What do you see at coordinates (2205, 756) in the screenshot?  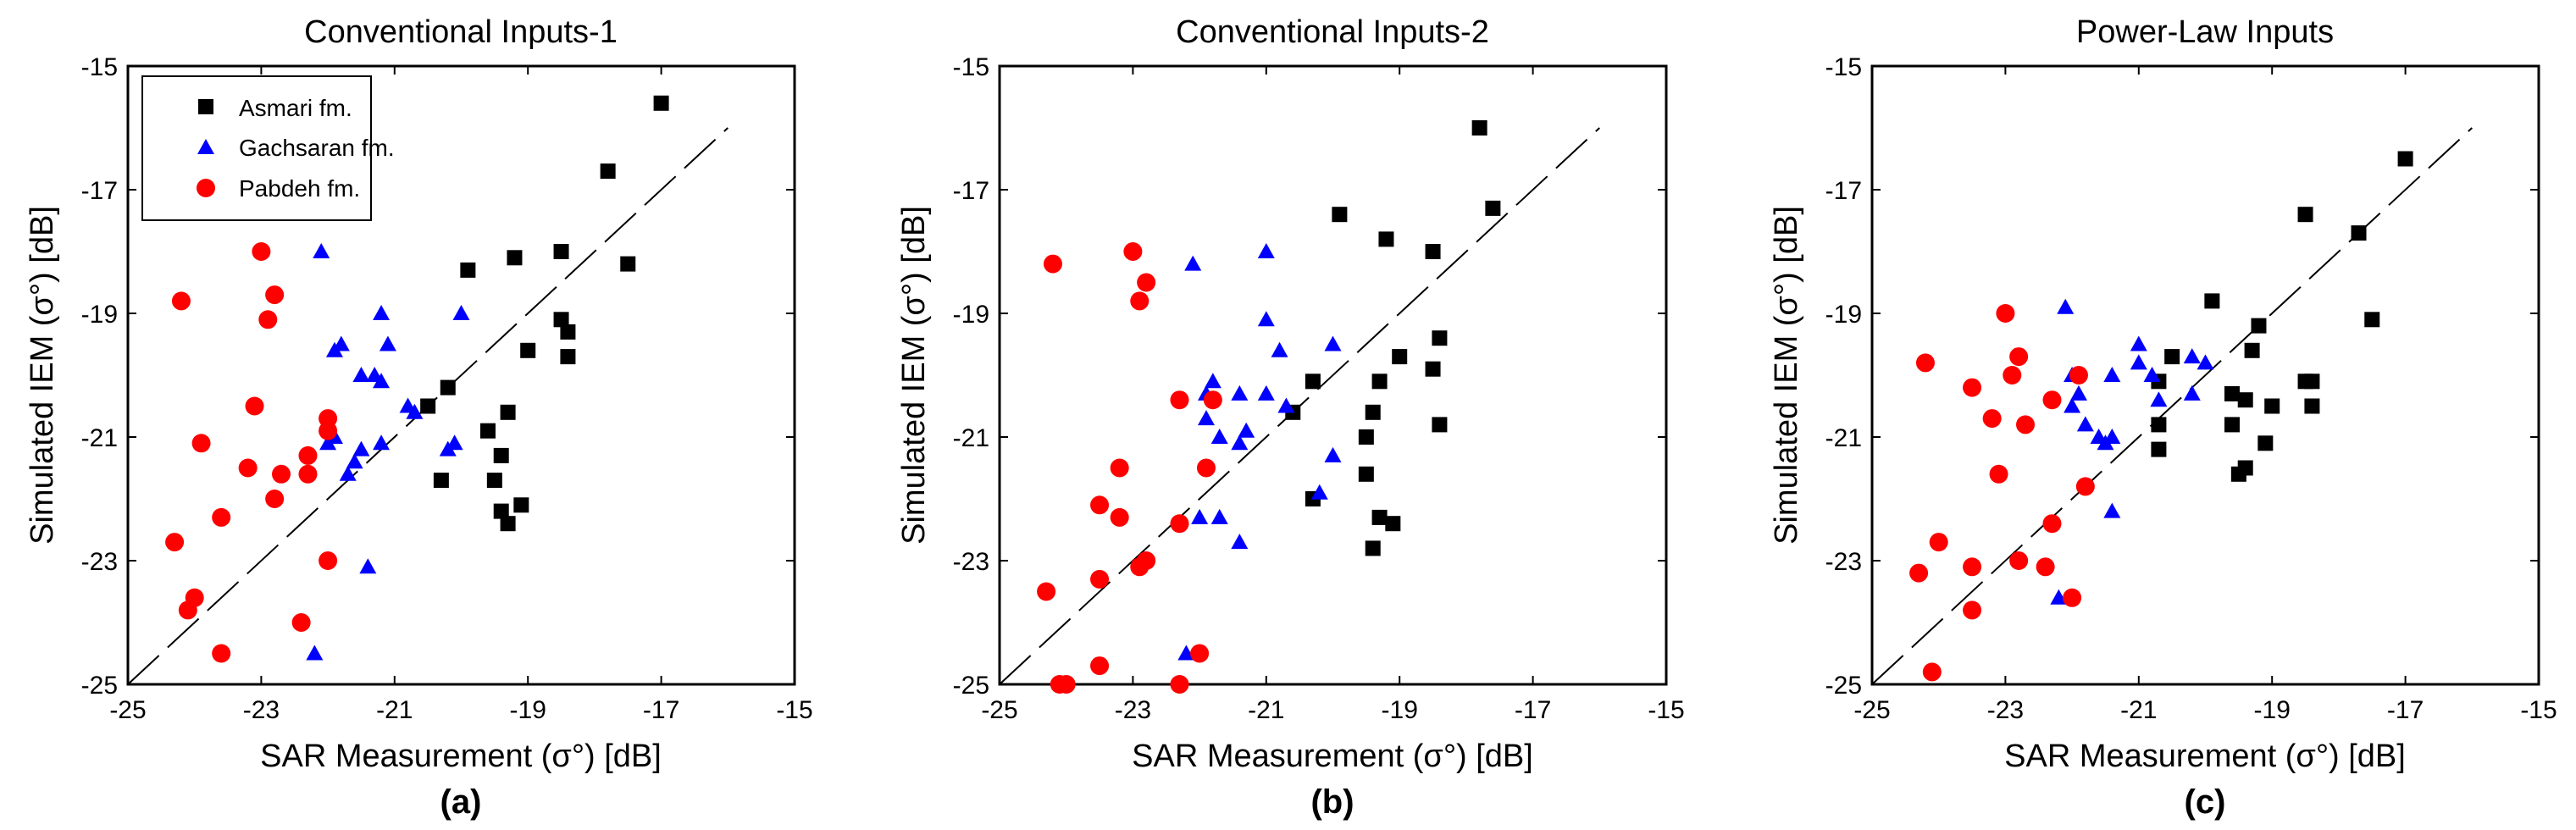 I see `panel-c-xlabel: SAR Measurement (σ°) [dB]` at bounding box center [2205, 756].